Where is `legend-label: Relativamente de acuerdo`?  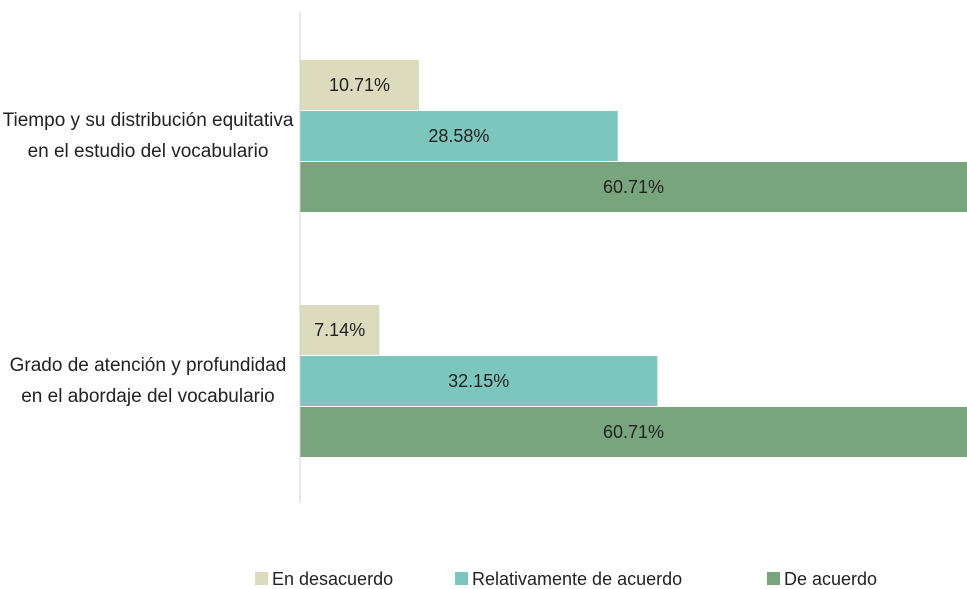 legend-label: Relativamente de acuerdo is located at coordinates (577, 579).